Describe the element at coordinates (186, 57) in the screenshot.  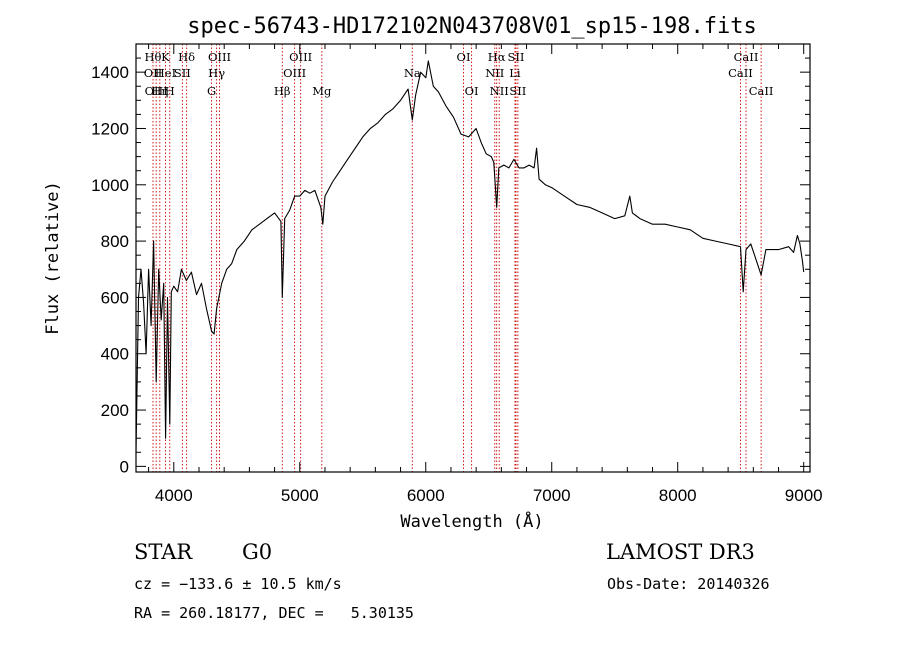
I see `line-marker-label: Hδ` at that location.